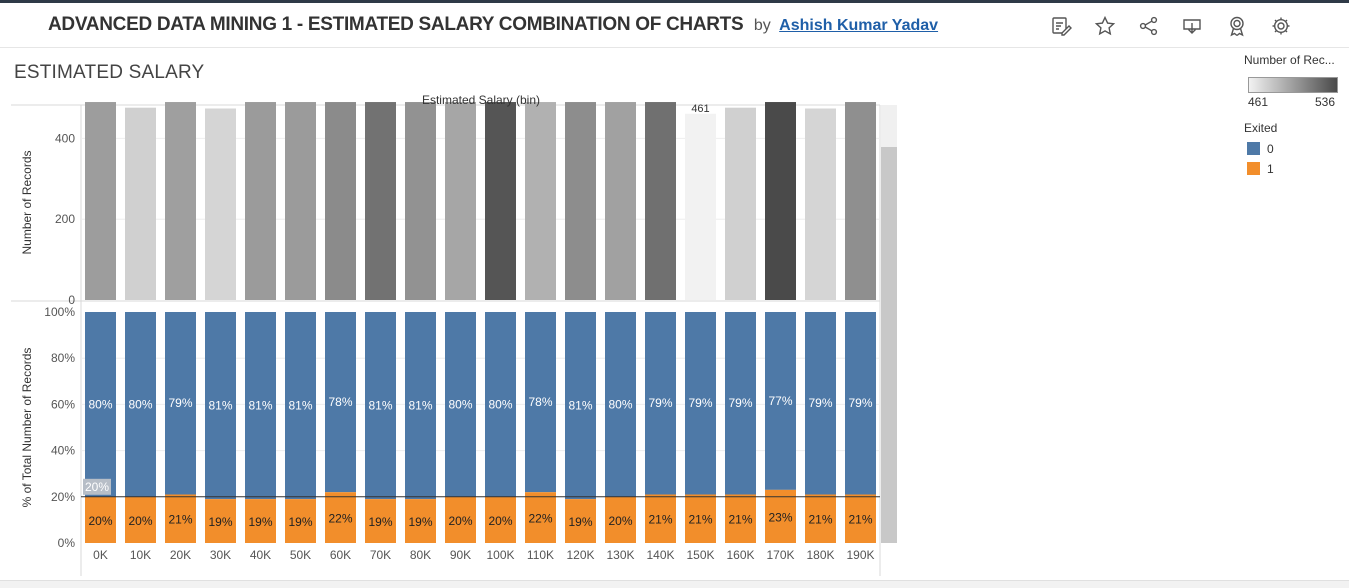 This screenshot has height=588, width=1349. What do you see at coordinates (1237, 26) in the screenshot?
I see `badge-icon` at bounding box center [1237, 26].